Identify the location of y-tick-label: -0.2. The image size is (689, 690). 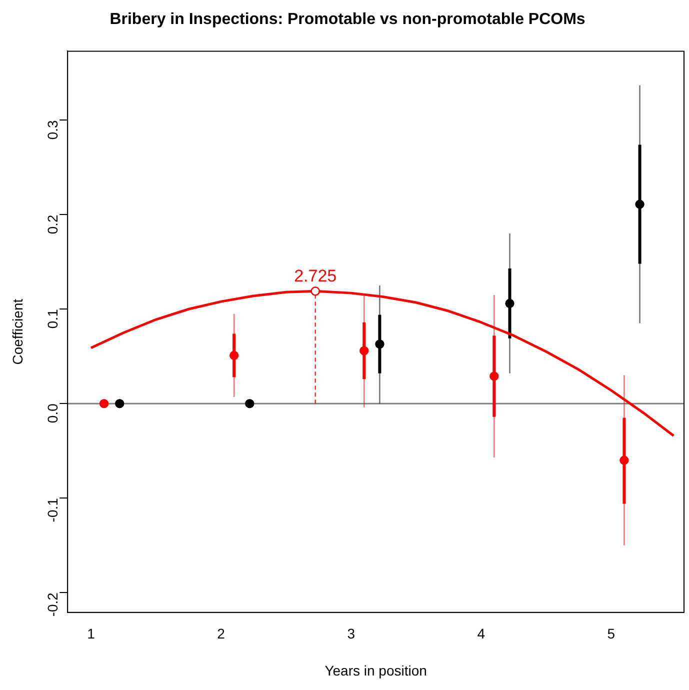
(52, 604).